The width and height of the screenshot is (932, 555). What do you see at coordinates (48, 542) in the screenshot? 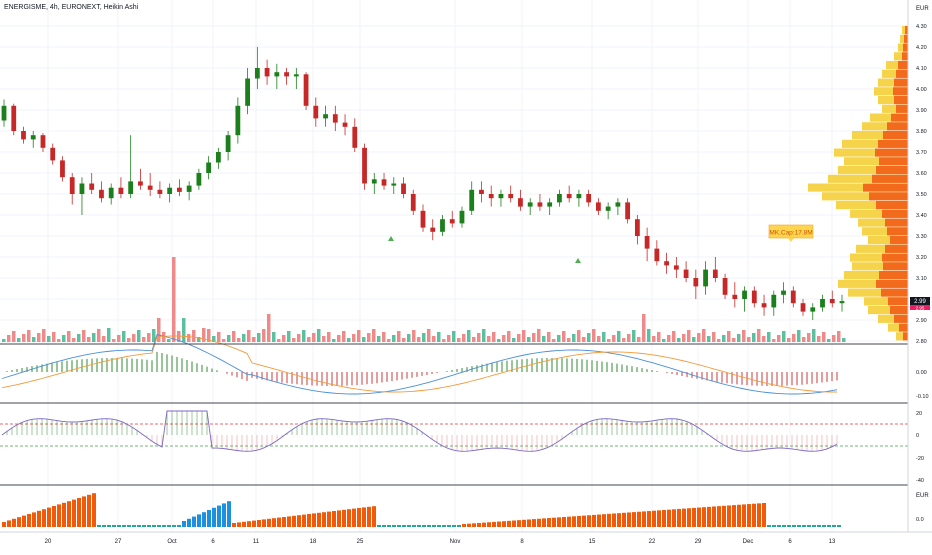
I see `time-tick-label: 20` at bounding box center [48, 542].